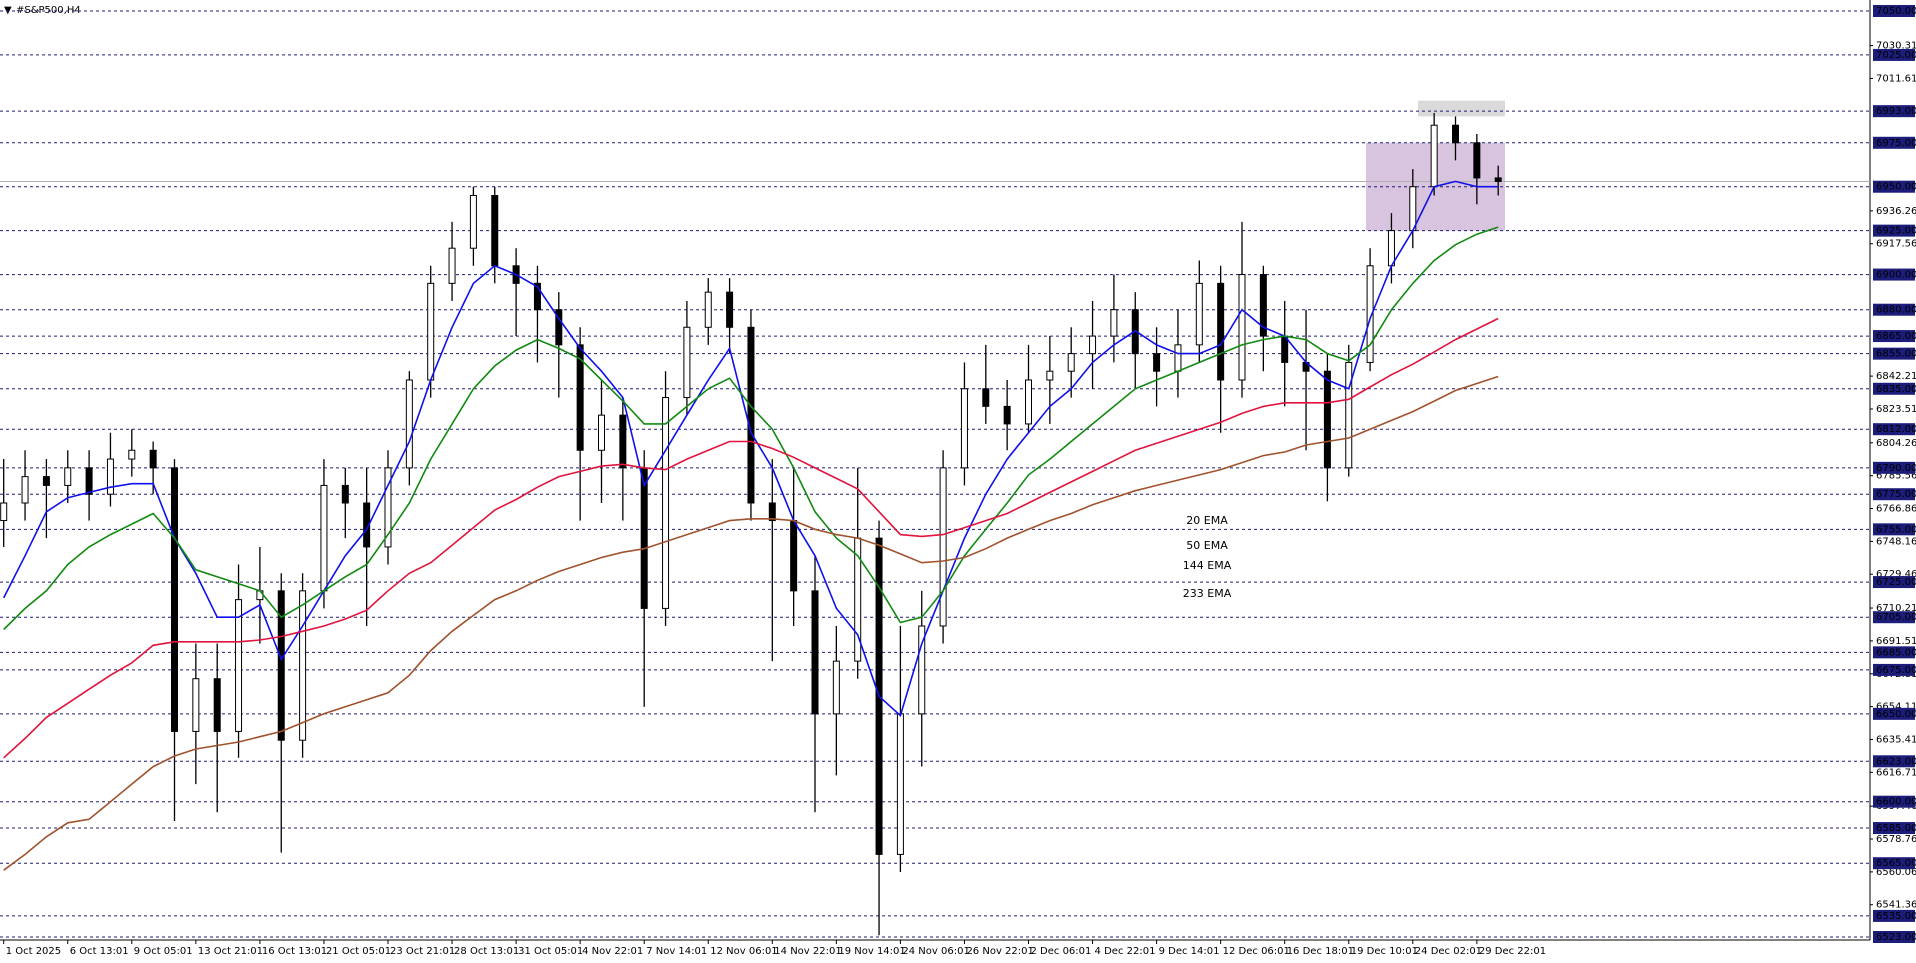  What do you see at coordinates (1896, 541) in the screenshot?
I see `y-tick-label: 6748.16` at bounding box center [1896, 541].